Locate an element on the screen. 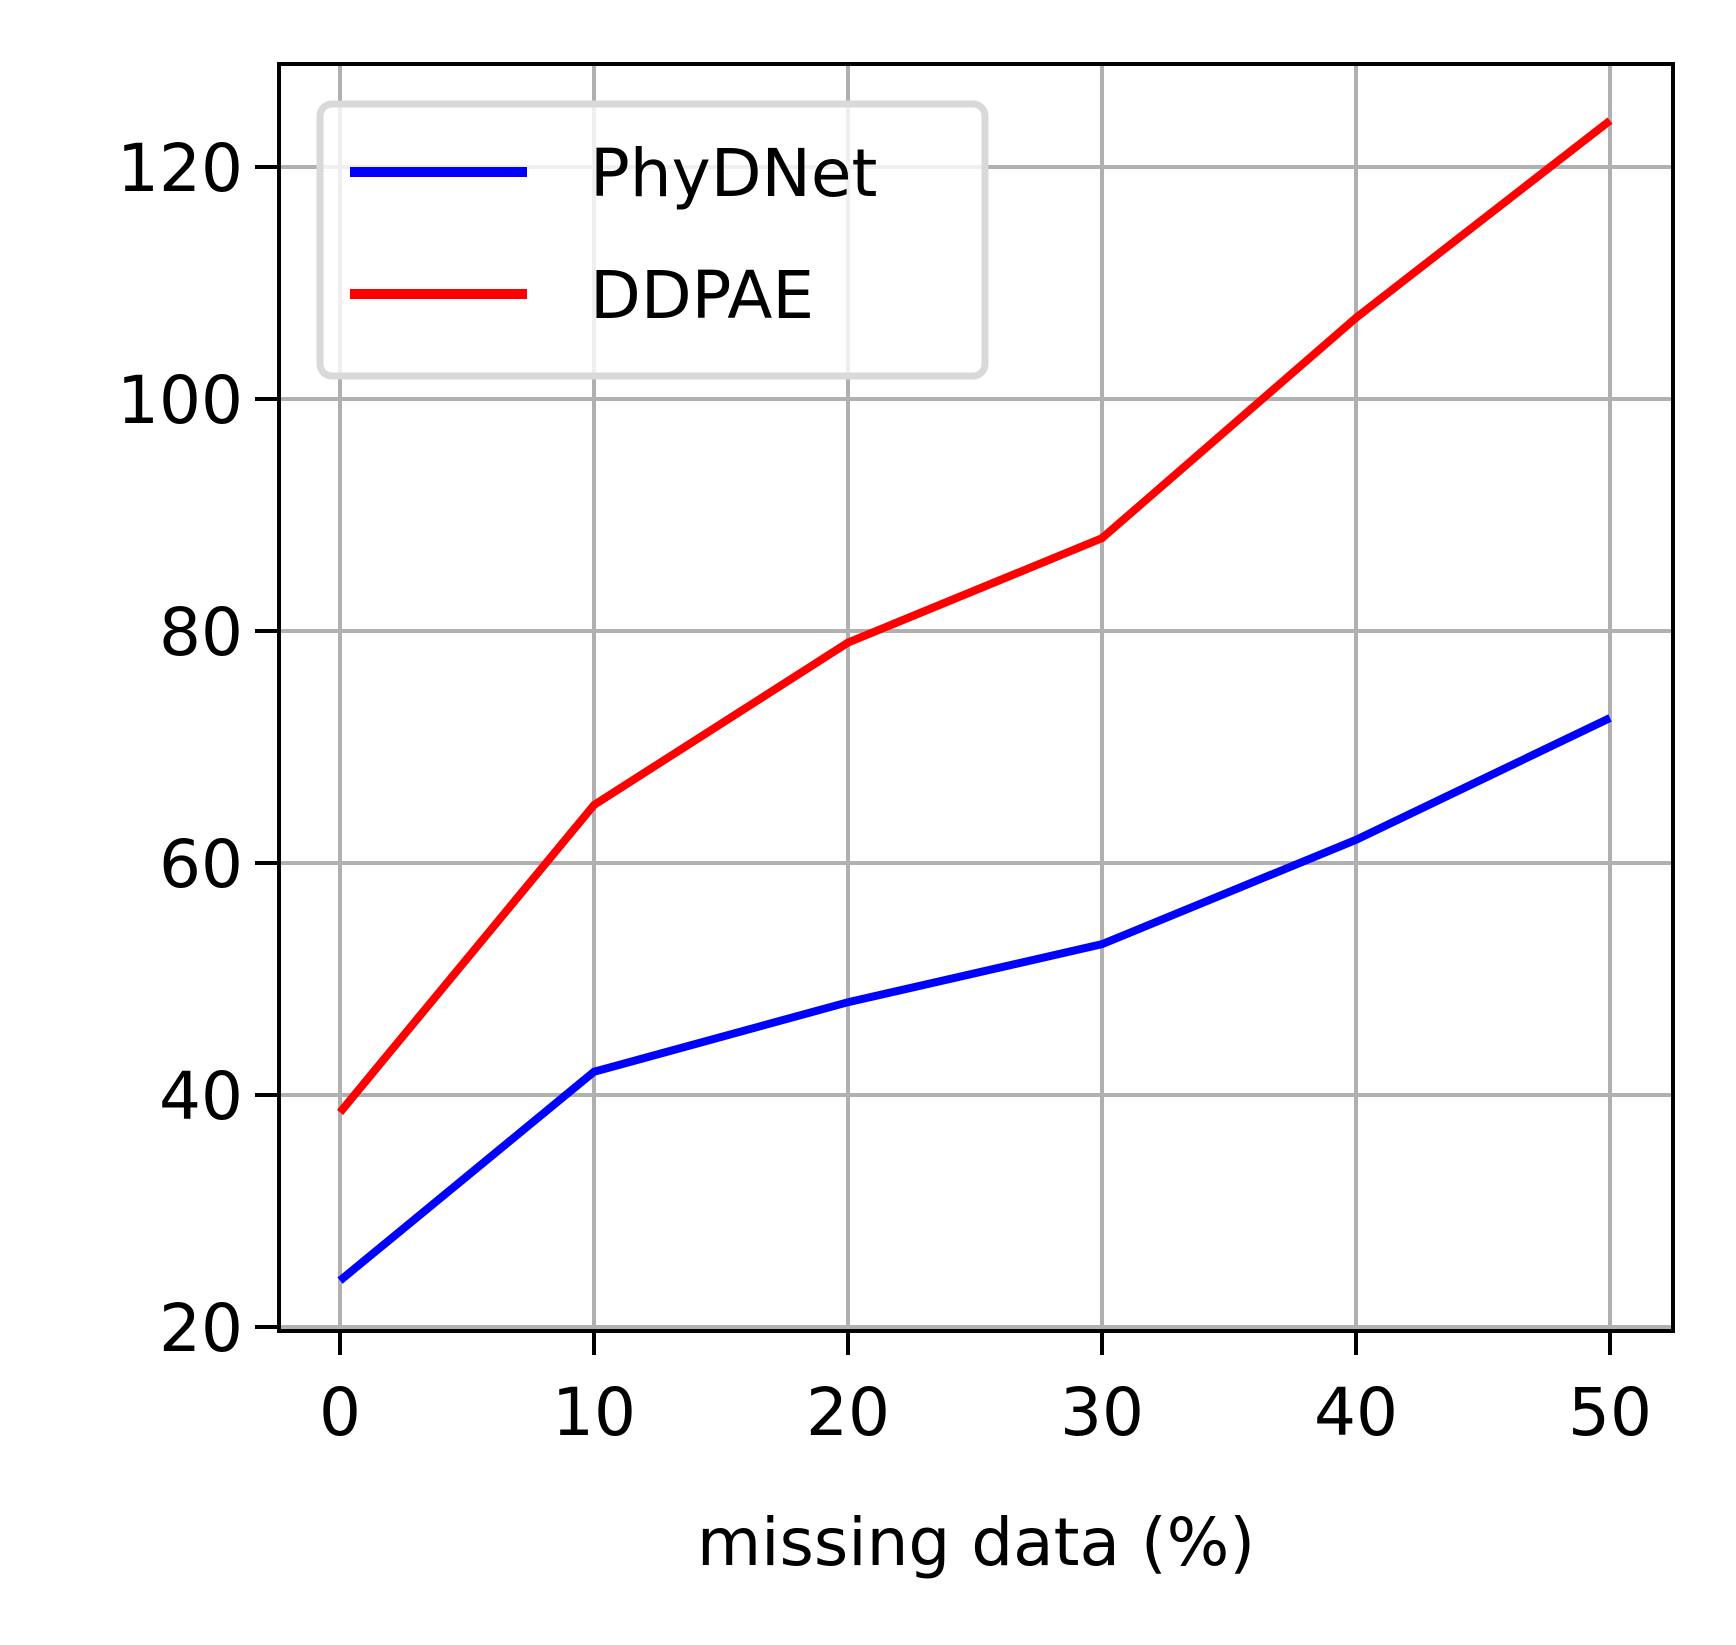 The width and height of the screenshot is (1736, 1645). y-axis-ticks: 20 40 60 80 100 120 is located at coordinates (198, 748).